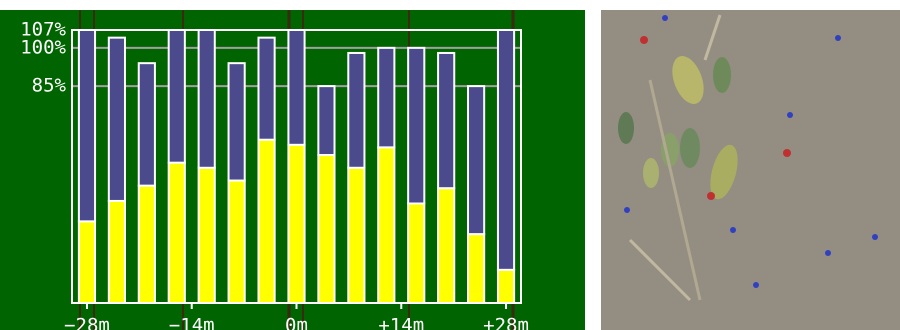  Describe the element at coordinates (192, 322) in the screenshot. I see `x-tick-label: −14m` at that location.